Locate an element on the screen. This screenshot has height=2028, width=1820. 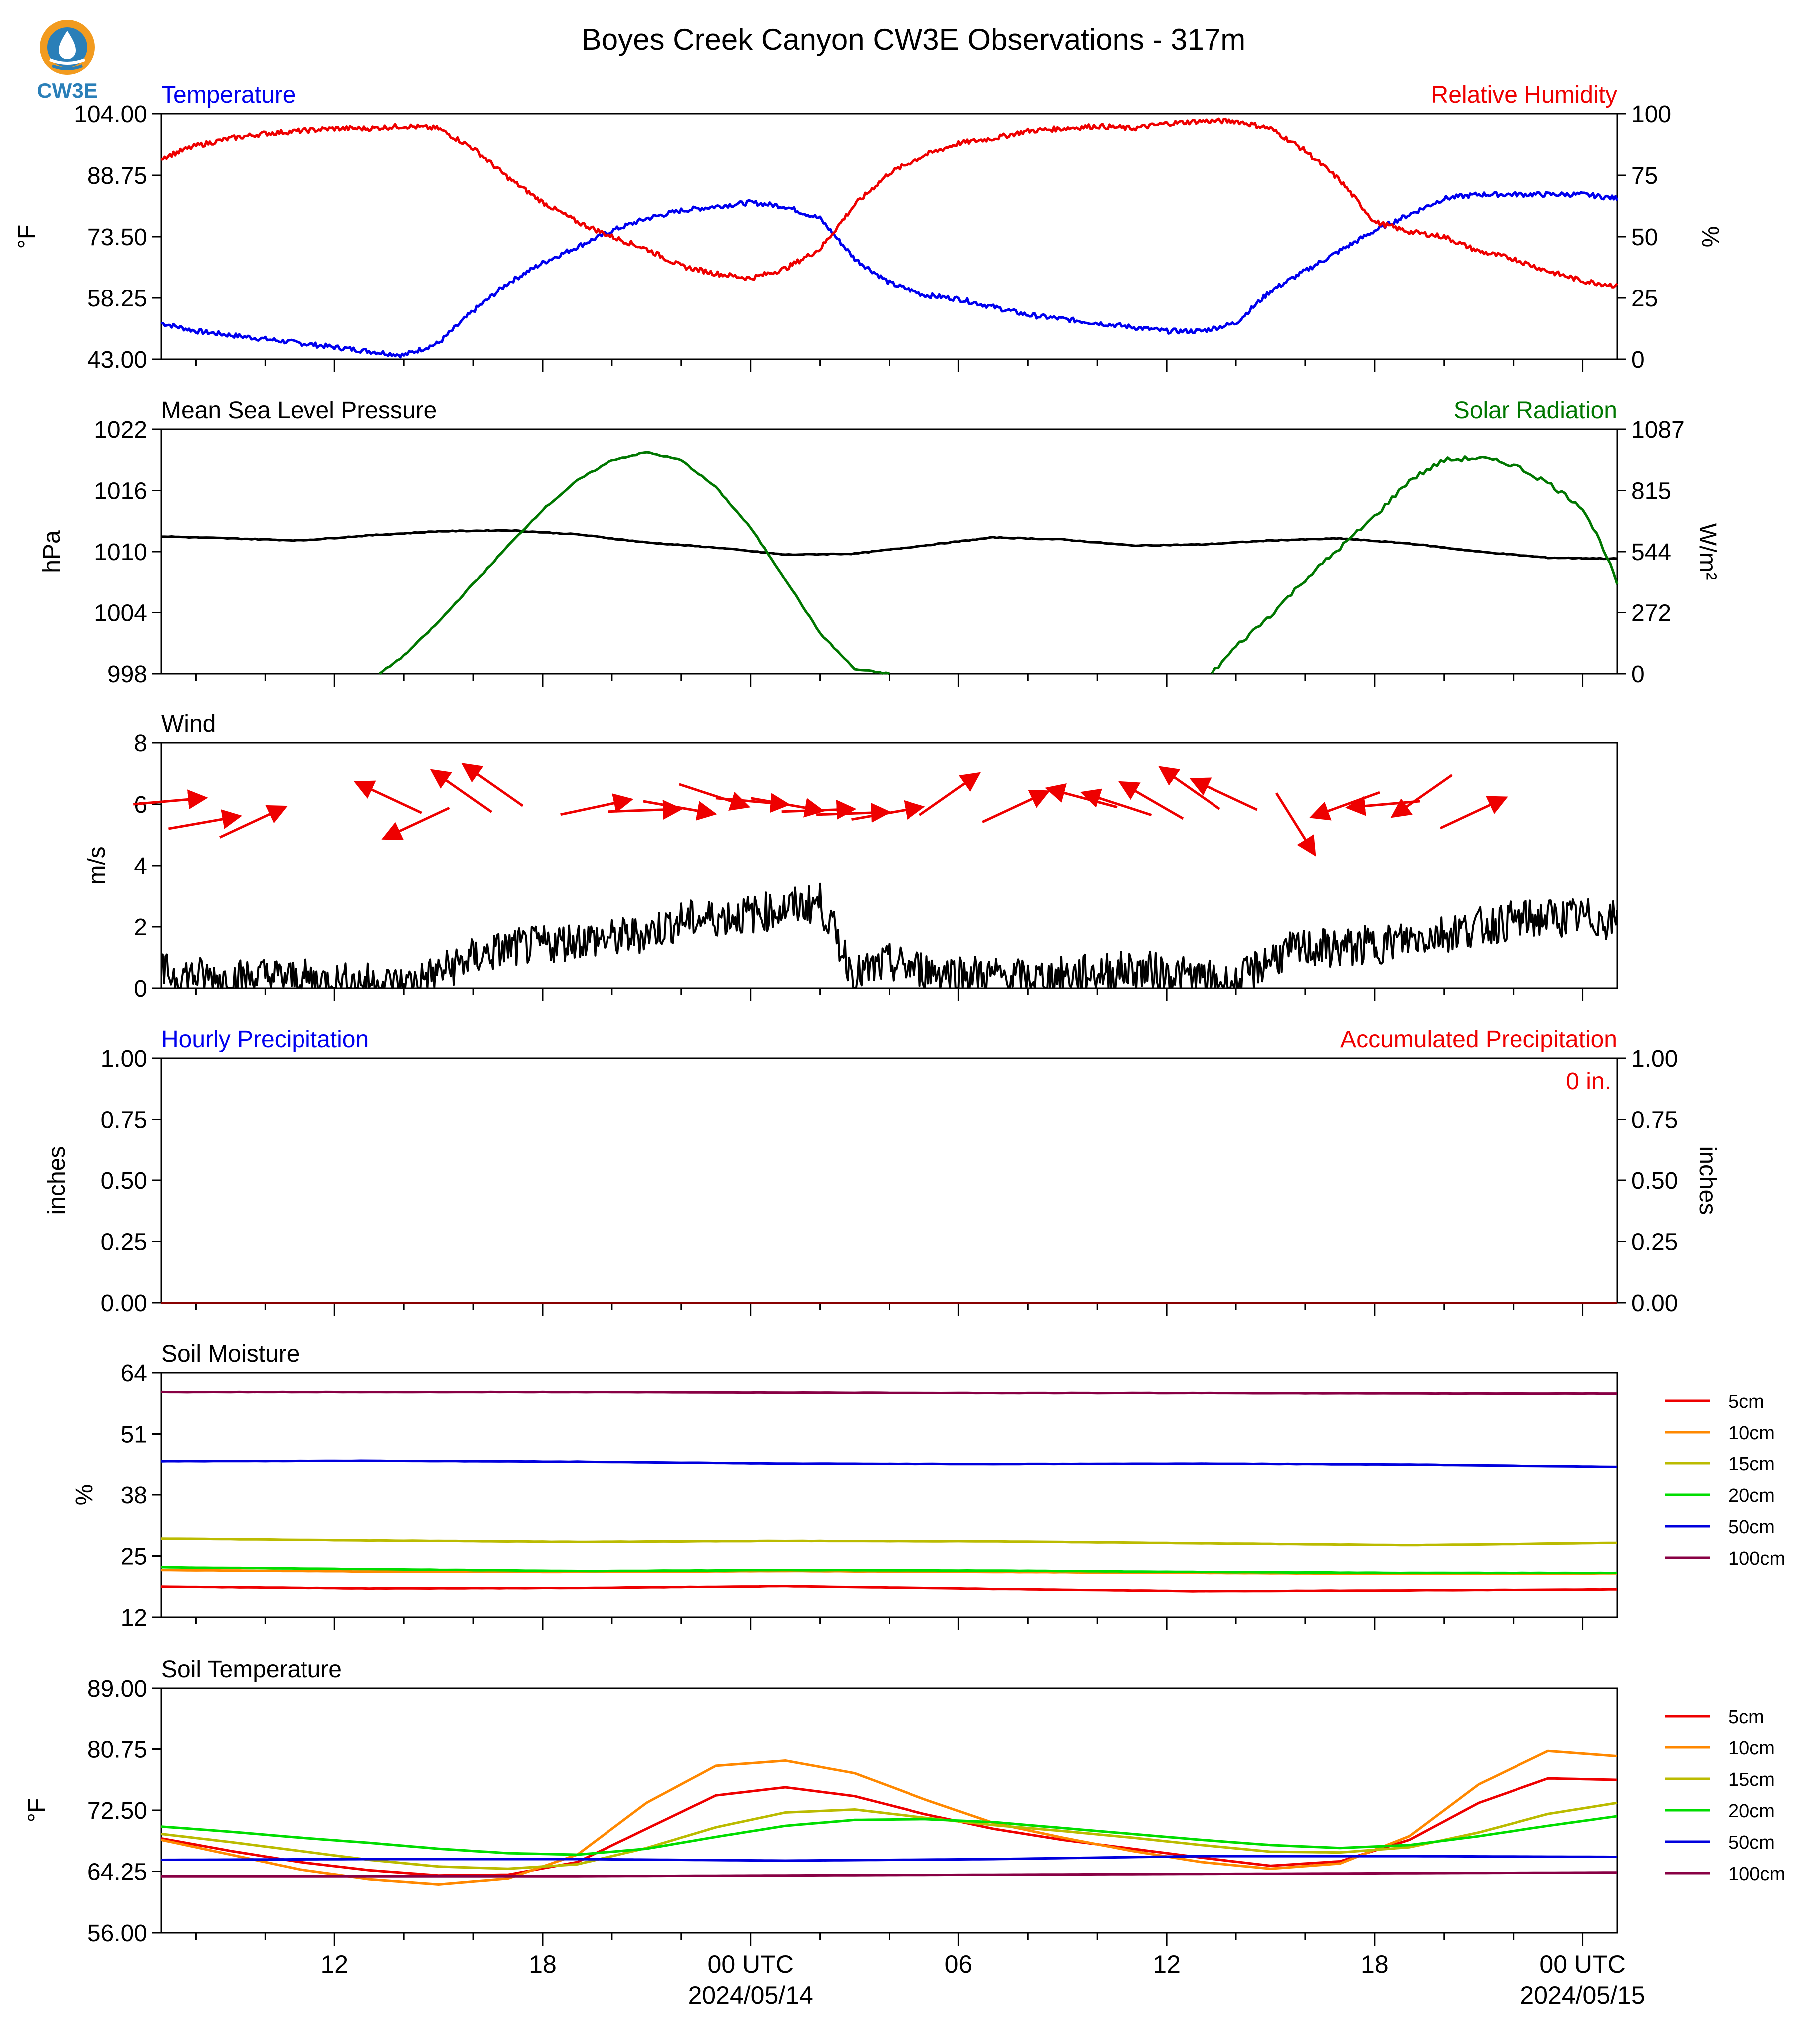
soil-moisture-legend-label: 5cm is located at coordinates (1746, 1401).